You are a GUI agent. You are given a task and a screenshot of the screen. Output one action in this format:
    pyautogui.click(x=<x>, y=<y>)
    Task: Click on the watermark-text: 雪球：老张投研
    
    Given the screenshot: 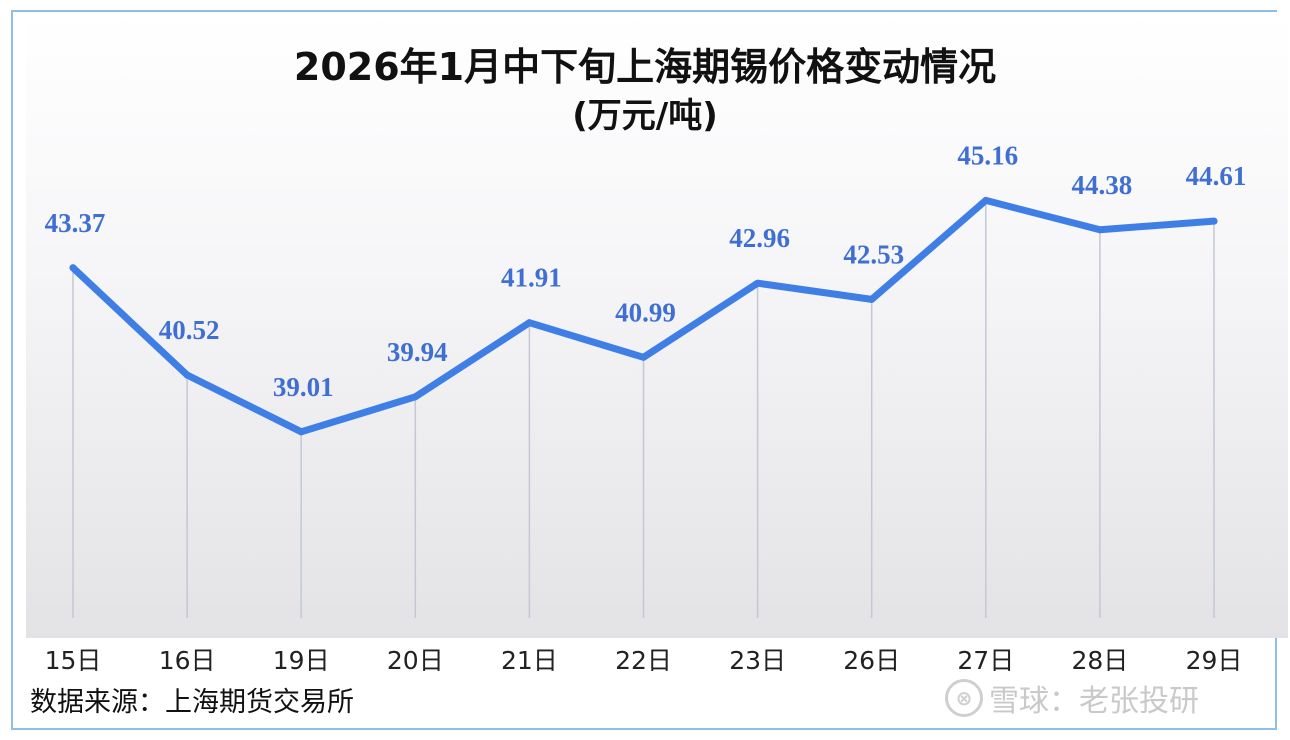 What is the action you would take?
    pyautogui.click(x=1094, y=701)
    